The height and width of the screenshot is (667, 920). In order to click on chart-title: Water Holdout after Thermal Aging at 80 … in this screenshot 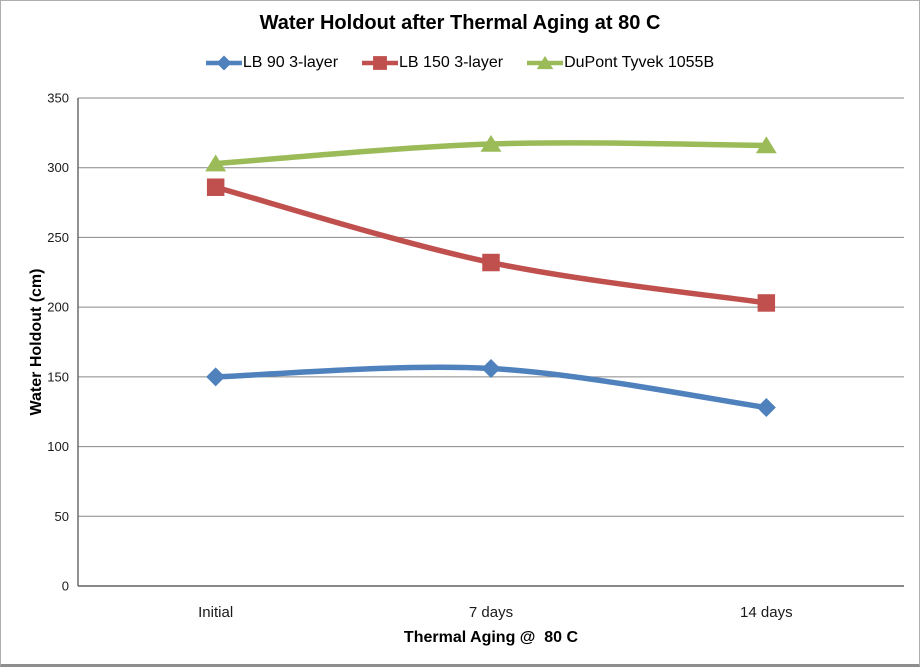, I will do `click(460, 23)`.